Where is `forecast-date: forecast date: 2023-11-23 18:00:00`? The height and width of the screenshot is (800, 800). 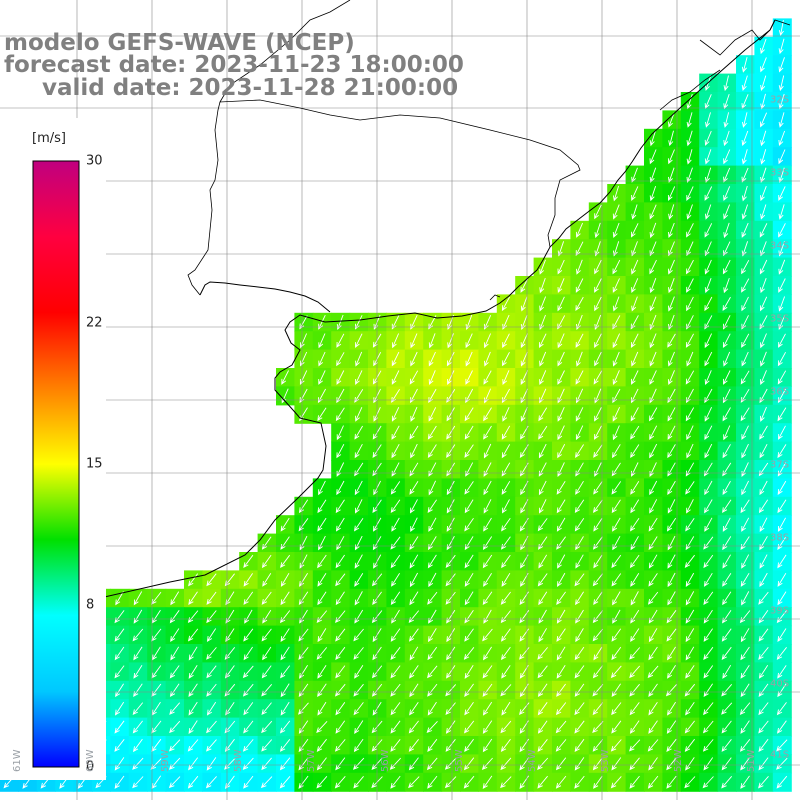 forecast-date: forecast date: 2023-11-23 18:00:00 is located at coordinates (234, 65).